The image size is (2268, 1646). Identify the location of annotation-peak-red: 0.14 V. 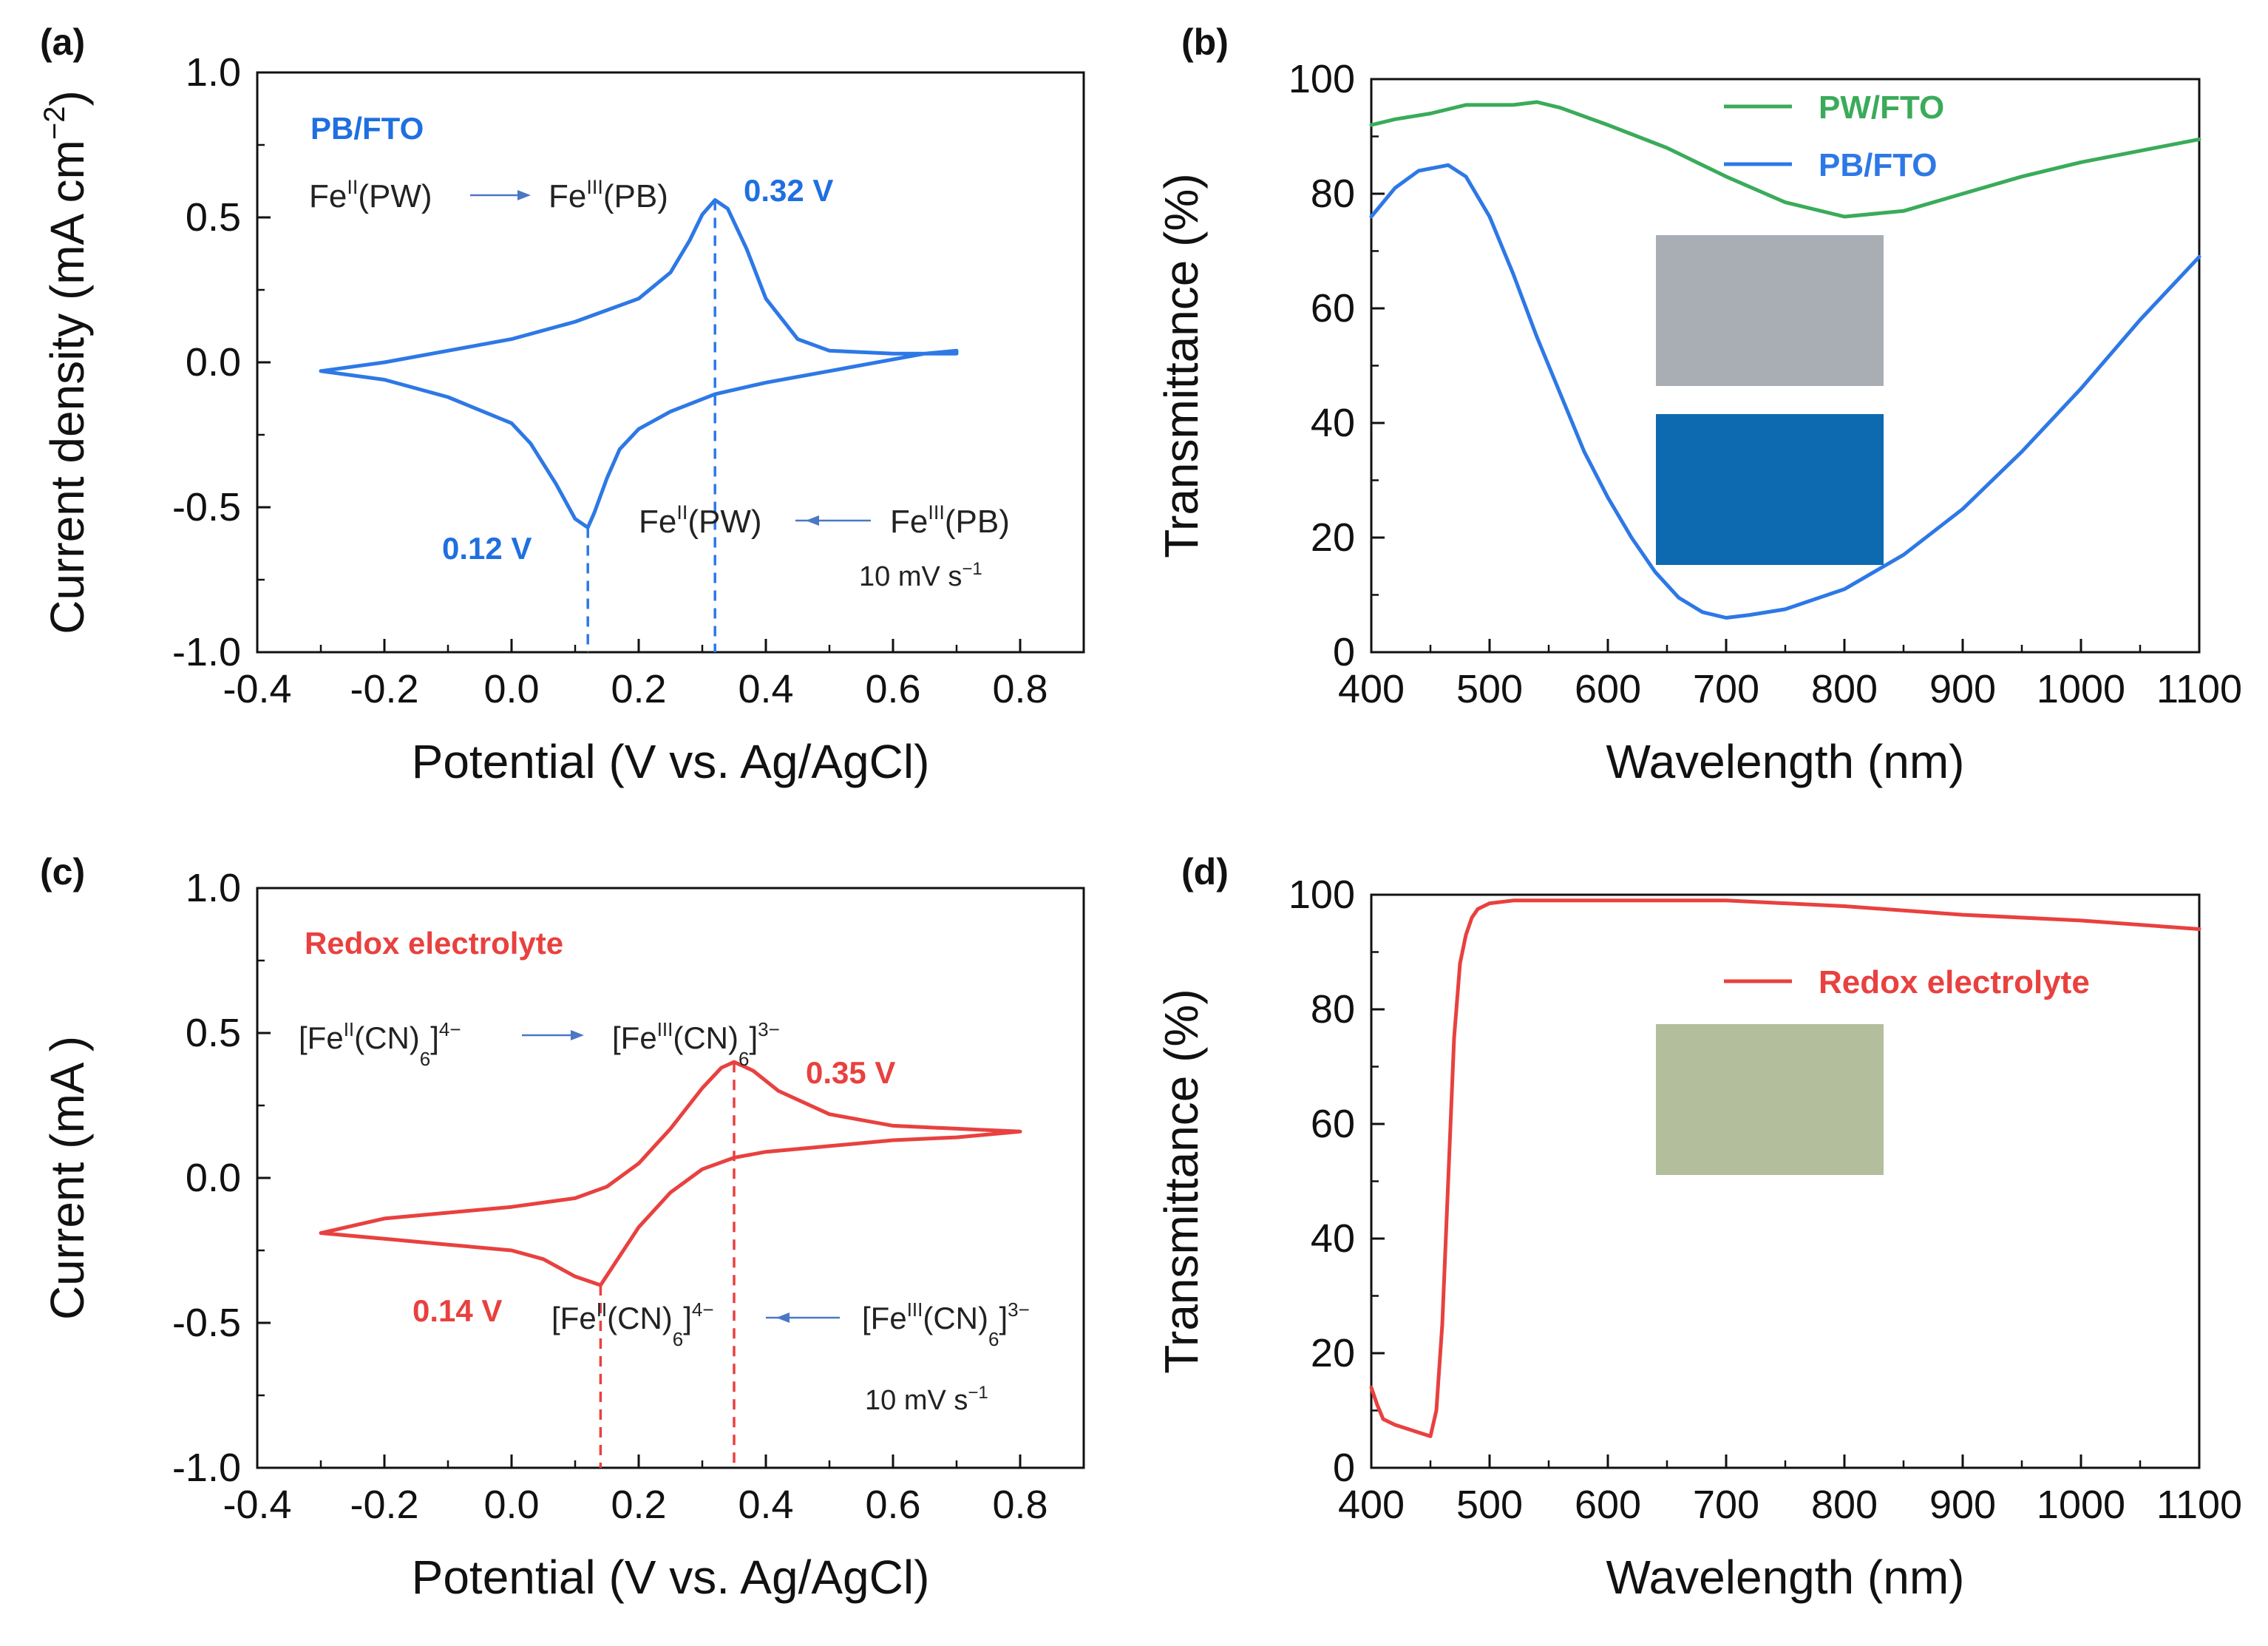
(457, 1310).